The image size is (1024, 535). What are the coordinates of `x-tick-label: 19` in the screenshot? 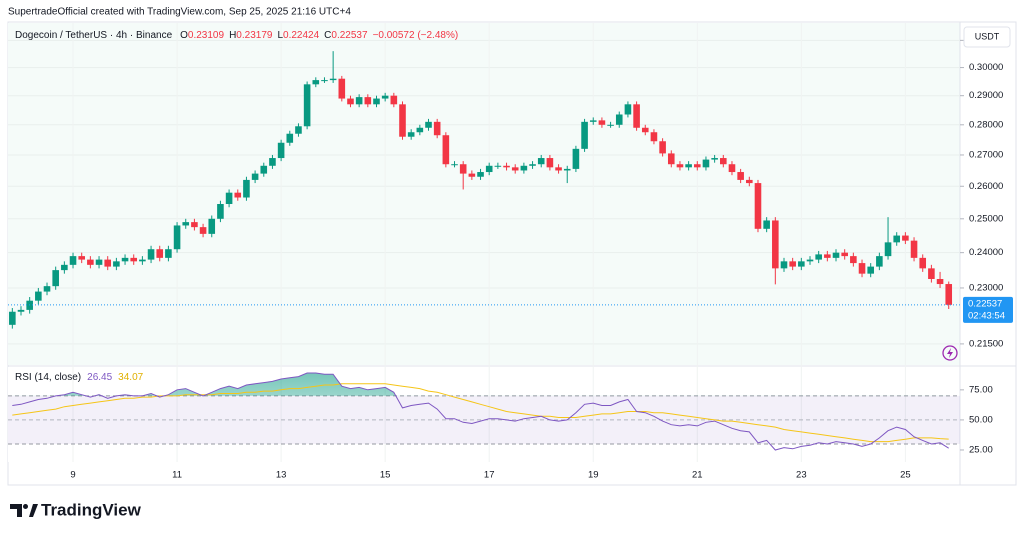 It's located at (593, 475).